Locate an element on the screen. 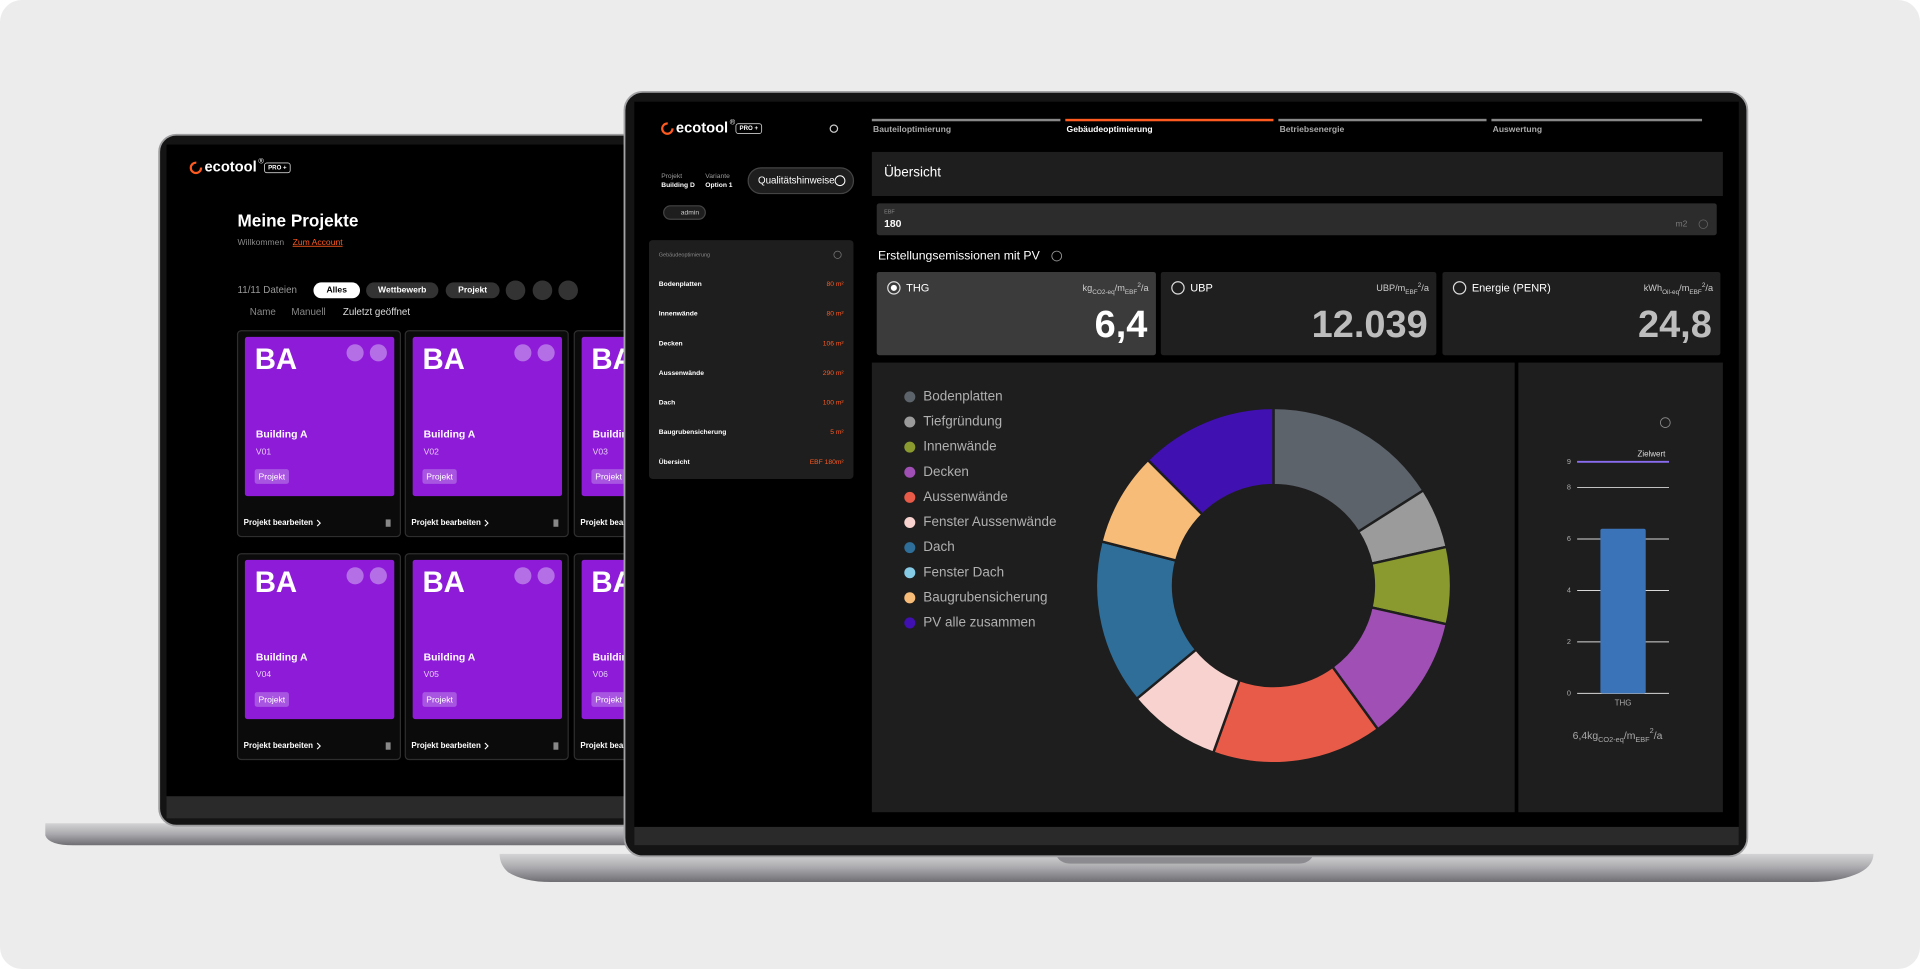  nav-panel is located at coordinates (751, 359).